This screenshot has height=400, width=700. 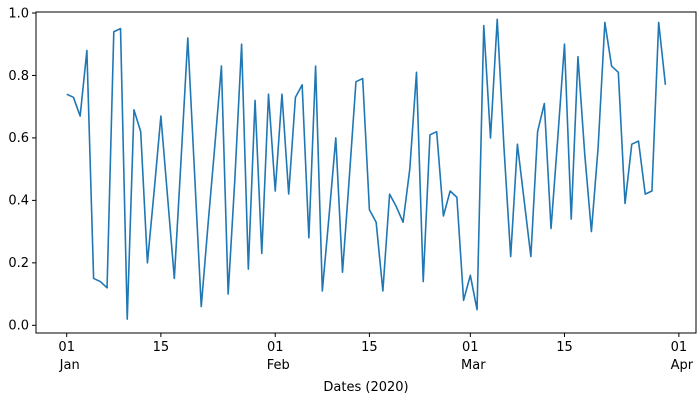 I want to click on y-tick-label: 0.0, so click(x=18, y=326).